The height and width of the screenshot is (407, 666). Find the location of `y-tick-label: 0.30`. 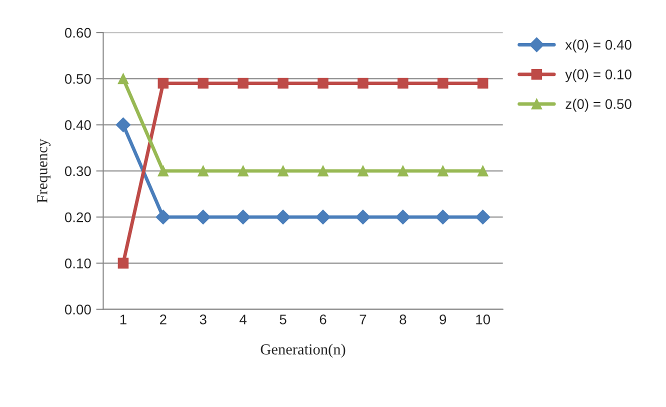

y-tick-label: 0.30 is located at coordinates (77, 171).